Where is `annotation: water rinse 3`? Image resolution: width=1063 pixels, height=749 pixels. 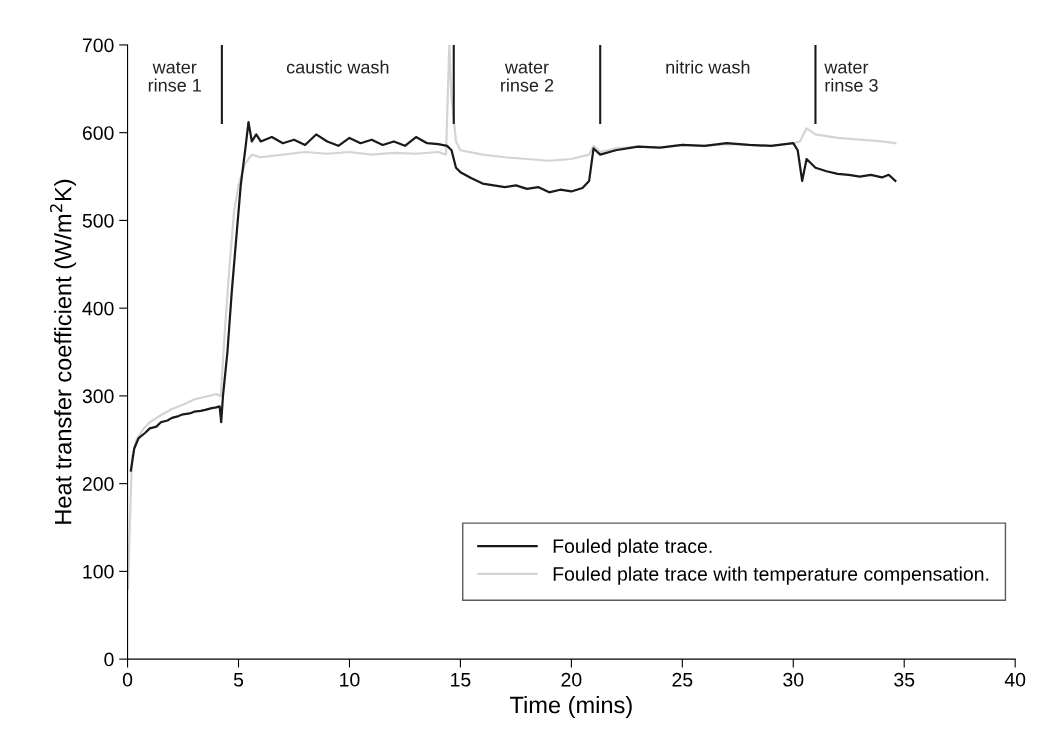
annotation: water rinse 3 is located at coordinates (851, 76).